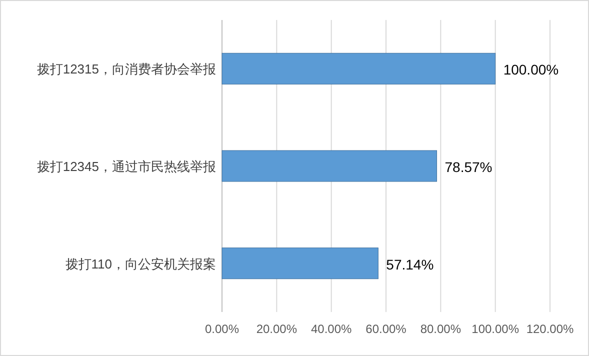 The height and width of the screenshot is (356, 589). I want to click on x-tick-label: 20.00%, so click(277, 329).